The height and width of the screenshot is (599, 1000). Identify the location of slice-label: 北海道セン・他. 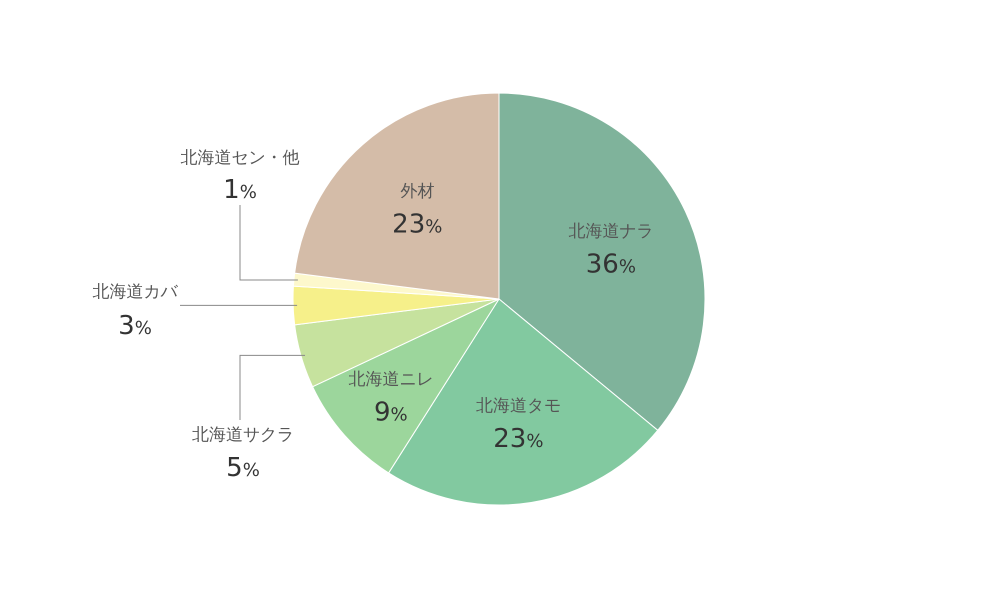
(240, 158).